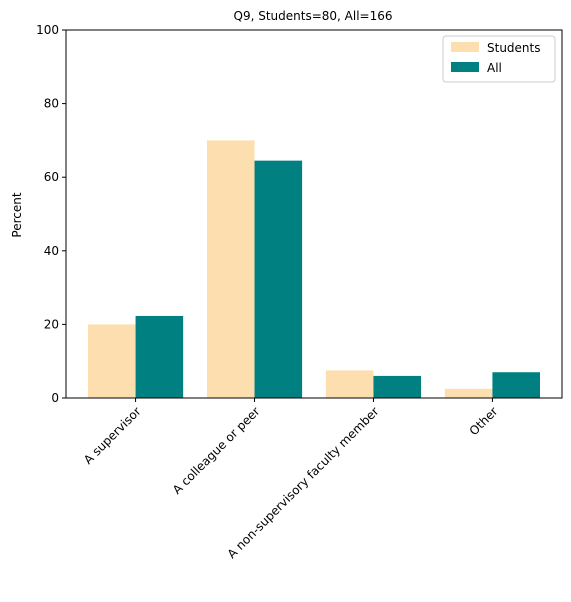  What do you see at coordinates (51, 251) in the screenshot?
I see `y-tick-label: 40` at bounding box center [51, 251].